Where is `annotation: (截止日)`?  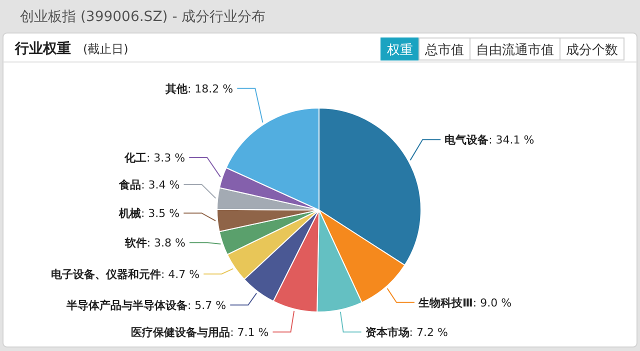 annotation: (截止日) is located at coordinates (105, 49).